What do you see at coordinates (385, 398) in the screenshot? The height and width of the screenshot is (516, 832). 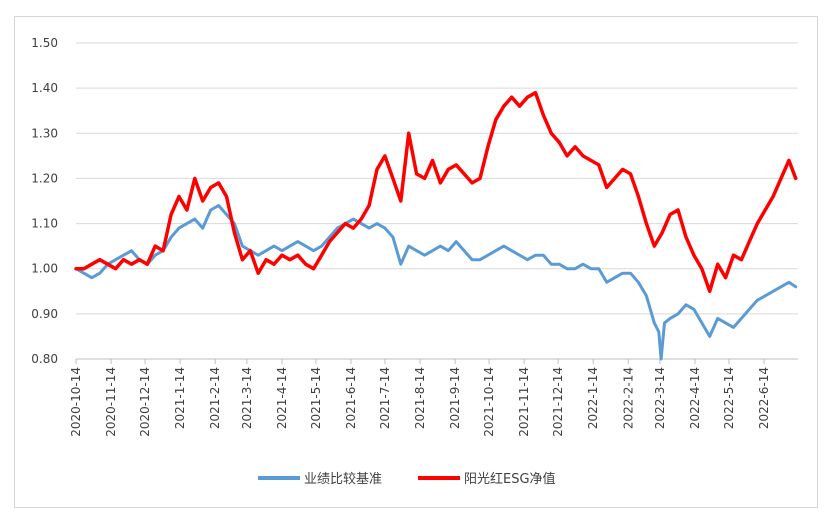 I see `x-tick-label: 2021-7-14` at bounding box center [385, 398].